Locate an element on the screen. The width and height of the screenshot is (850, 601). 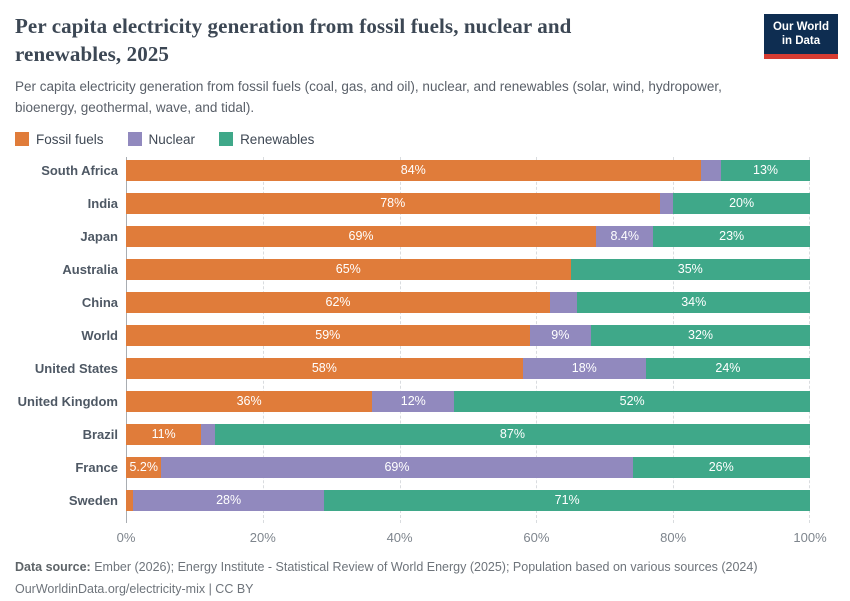
category-label-world: World is located at coordinates (99, 335).